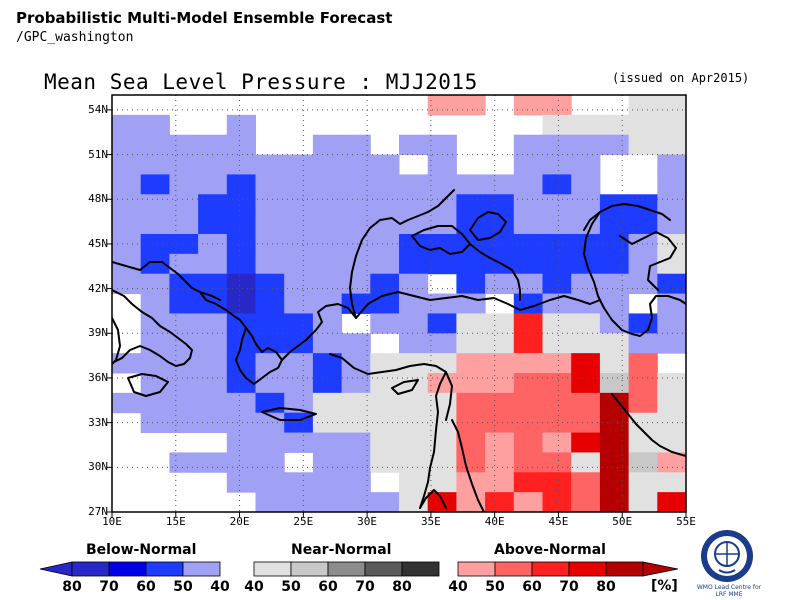  What do you see at coordinates (98, 243) in the screenshot?
I see `latitude-label: 45N` at bounding box center [98, 243].